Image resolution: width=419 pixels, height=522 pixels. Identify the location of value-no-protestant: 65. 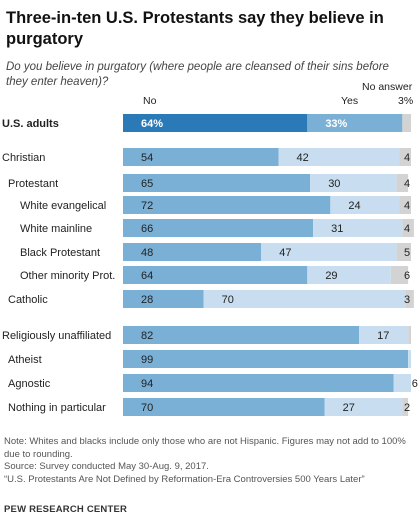
(147, 184).